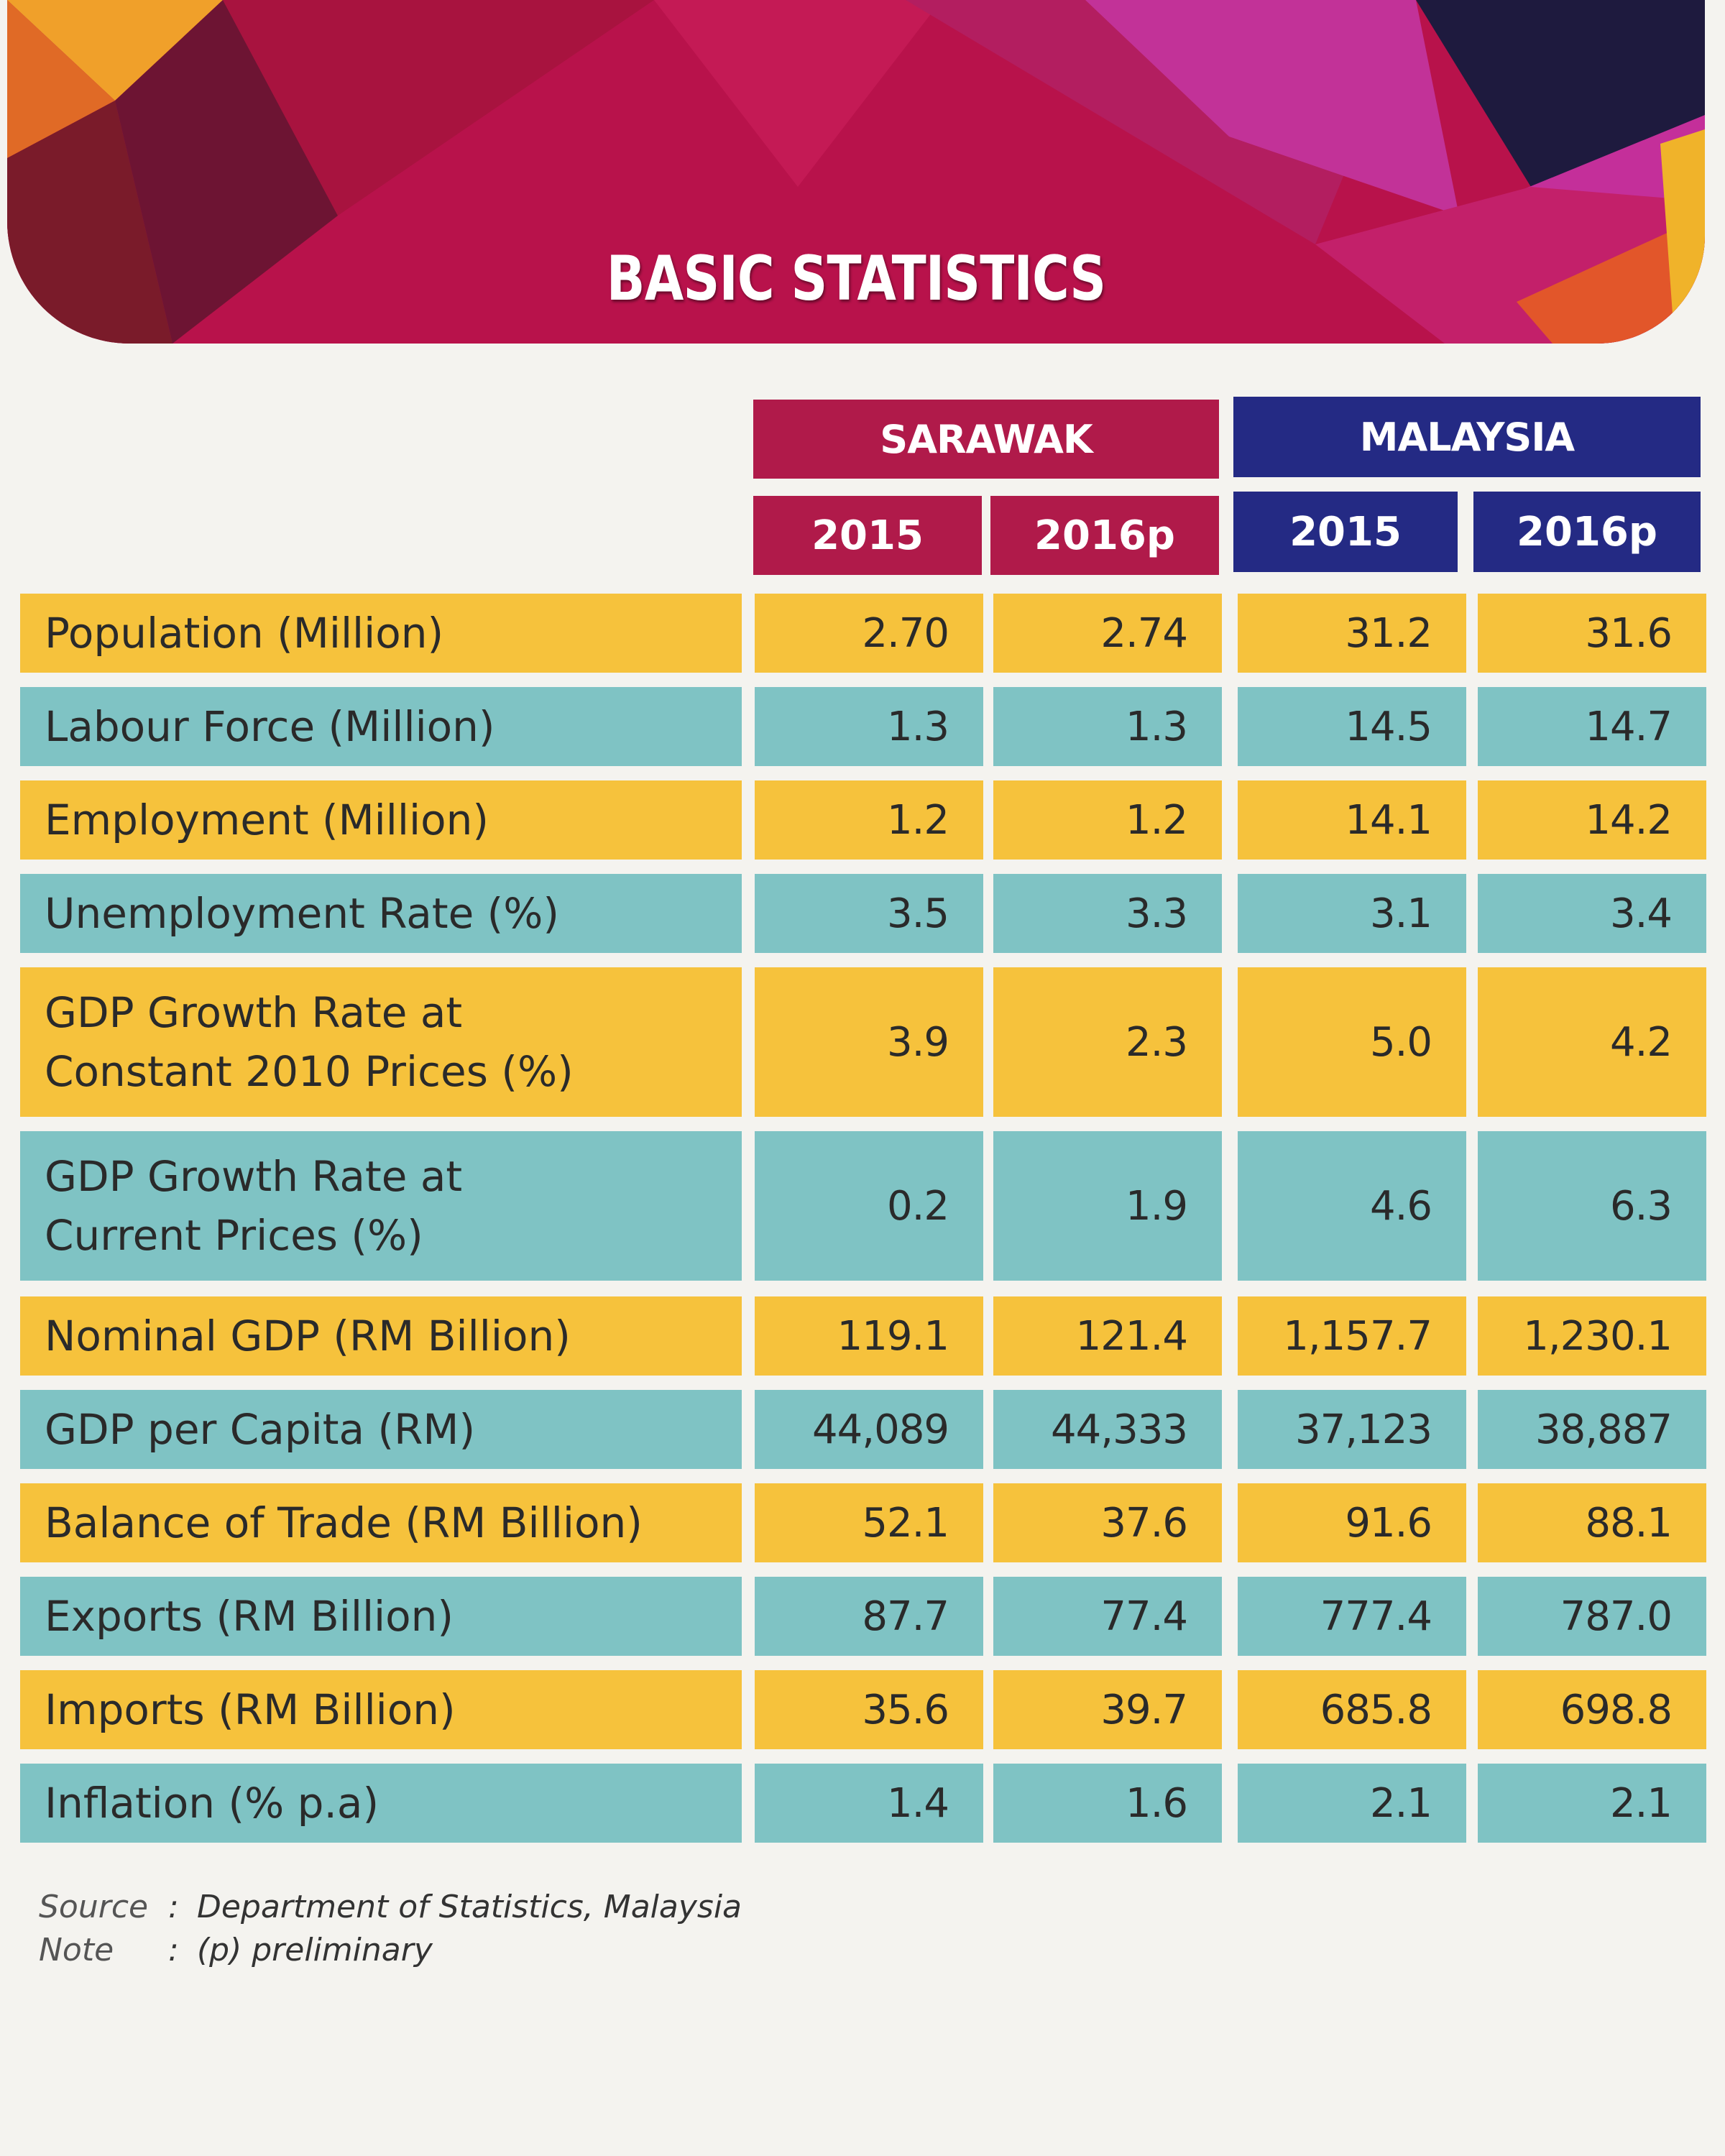  I want to click on value-cell: 787.0, so click(1592, 1617).